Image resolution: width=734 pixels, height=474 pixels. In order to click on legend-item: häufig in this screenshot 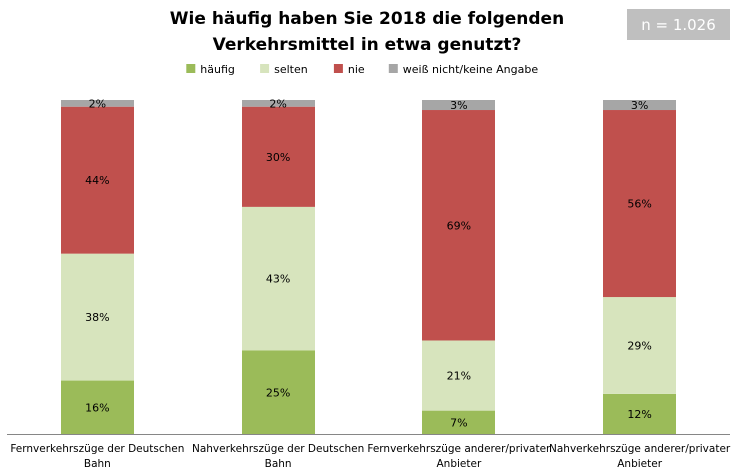, I will do `click(210, 69)`.